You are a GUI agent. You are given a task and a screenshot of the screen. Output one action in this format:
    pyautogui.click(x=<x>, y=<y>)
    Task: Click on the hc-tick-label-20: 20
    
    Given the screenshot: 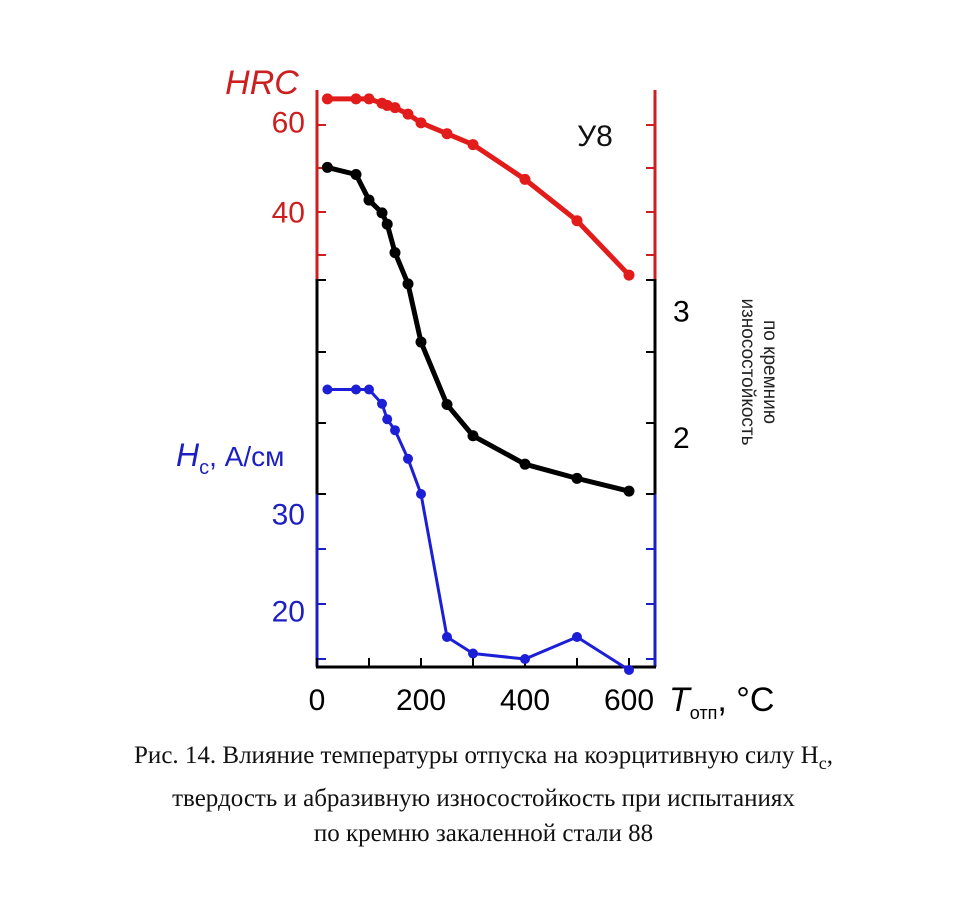 What is the action you would take?
    pyautogui.click(x=288, y=612)
    